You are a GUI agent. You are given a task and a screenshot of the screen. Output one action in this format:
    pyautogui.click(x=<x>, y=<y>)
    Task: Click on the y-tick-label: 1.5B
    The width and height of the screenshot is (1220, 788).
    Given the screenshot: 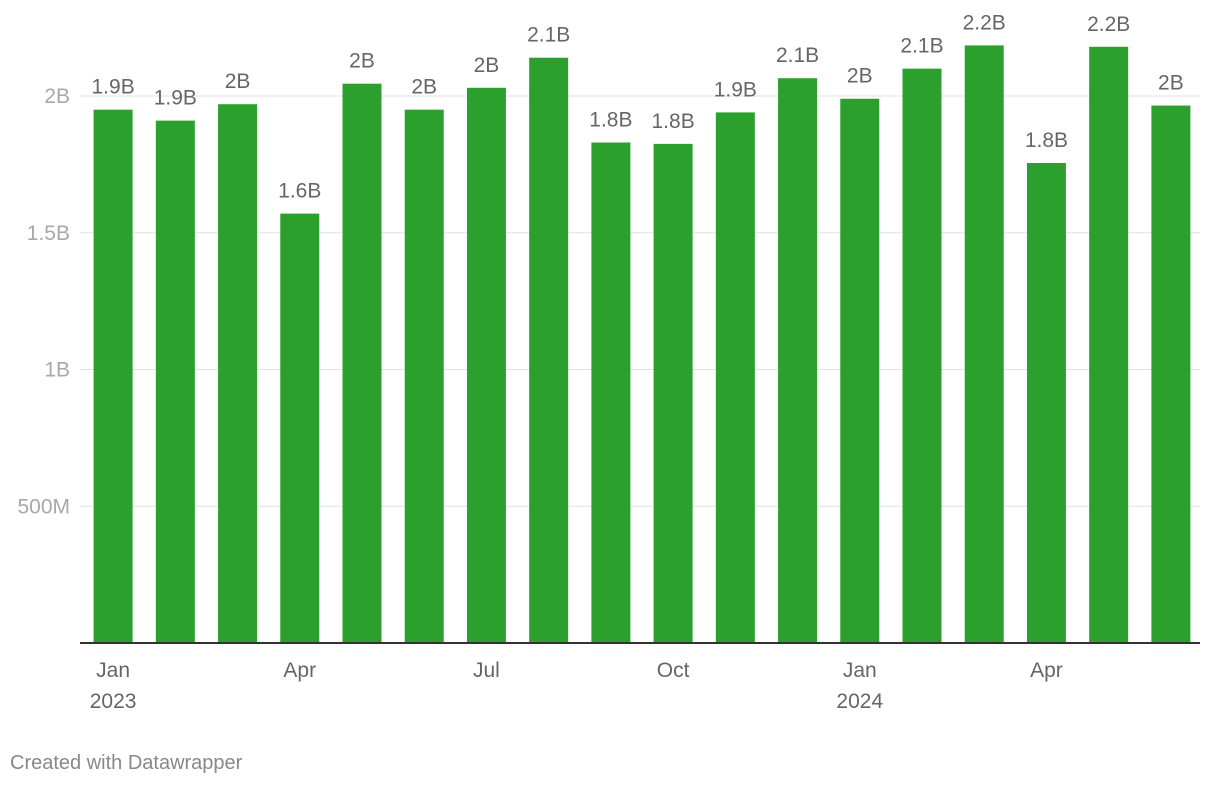 What is the action you would take?
    pyautogui.click(x=48, y=233)
    